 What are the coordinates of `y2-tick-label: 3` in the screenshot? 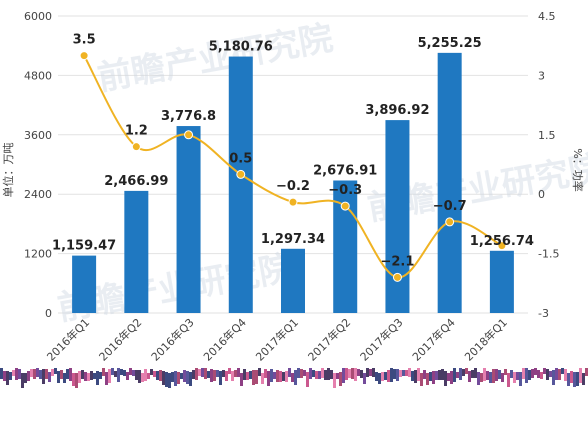 It's located at (541, 75).